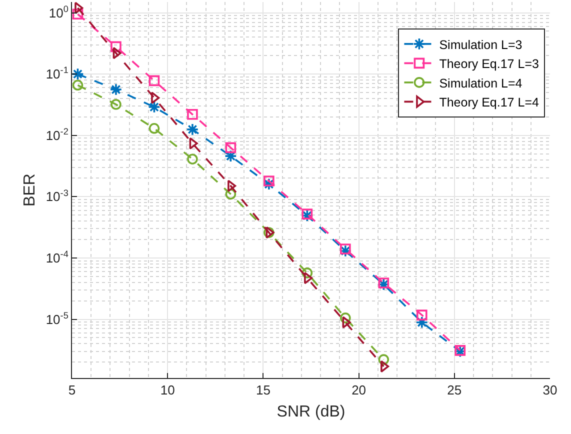 The width and height of the screenshot is (571, 434). Describe the element at coordinates (359, 390) in the screenshot. I see `x-tick-label: 20` at that location.